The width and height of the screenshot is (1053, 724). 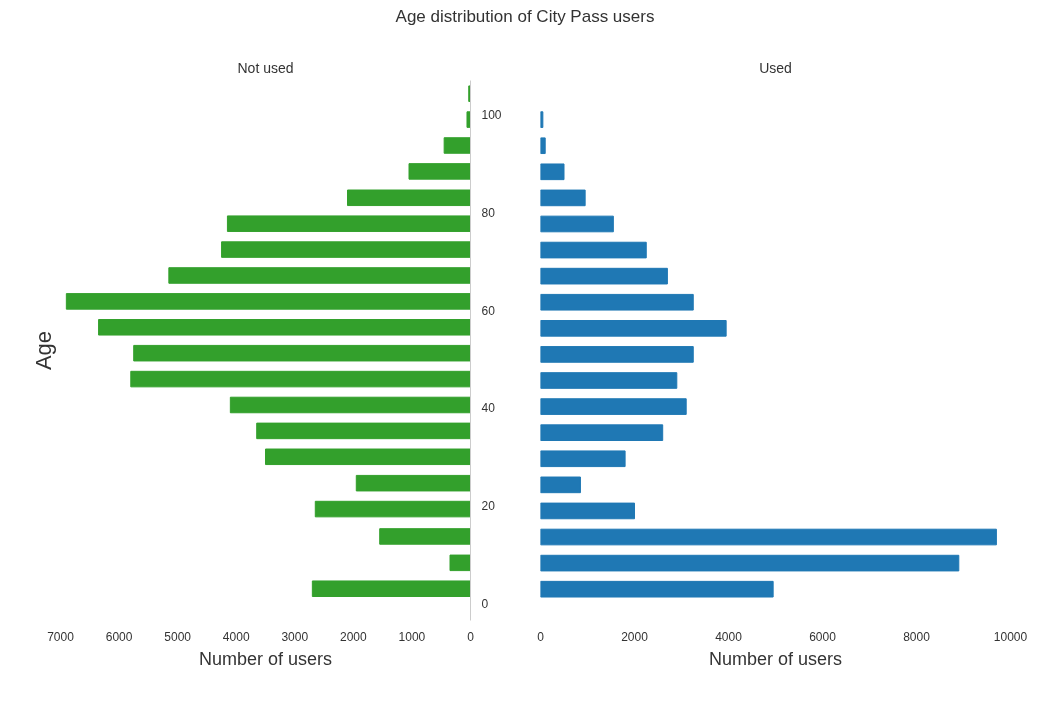 What do you see at coordinates (61, 636) in the screenshot?
I see `x-tick-label: 7000` at bounding box center [61, 636].